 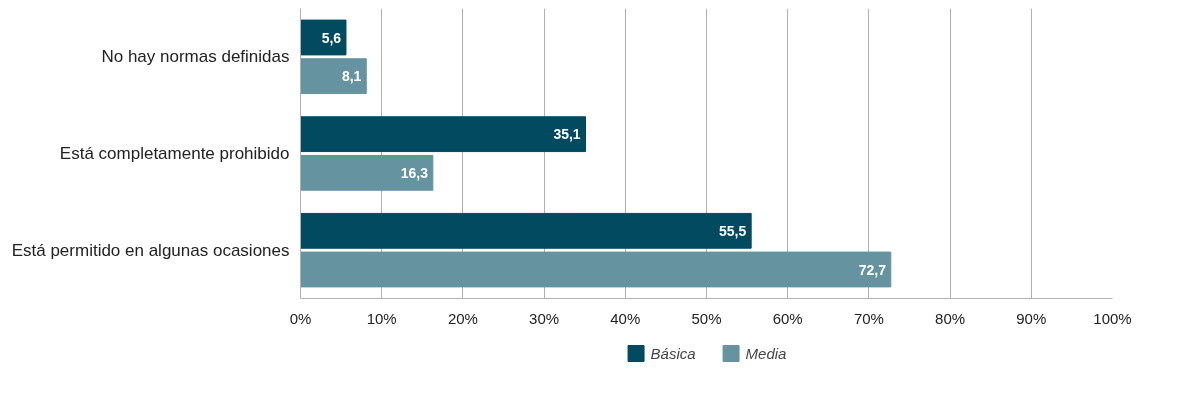 What do you see at coordinates (195, 57) in the screenshot?
I see `y-tick-label: No hay normas definidas` at bounding box center [195, 57].